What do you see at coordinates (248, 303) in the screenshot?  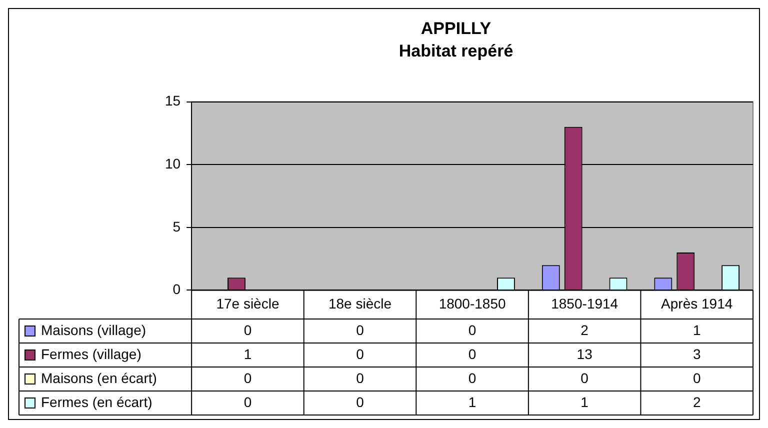 I see `x-tick-label: 17e siècle` at bounding box center [248, 303].